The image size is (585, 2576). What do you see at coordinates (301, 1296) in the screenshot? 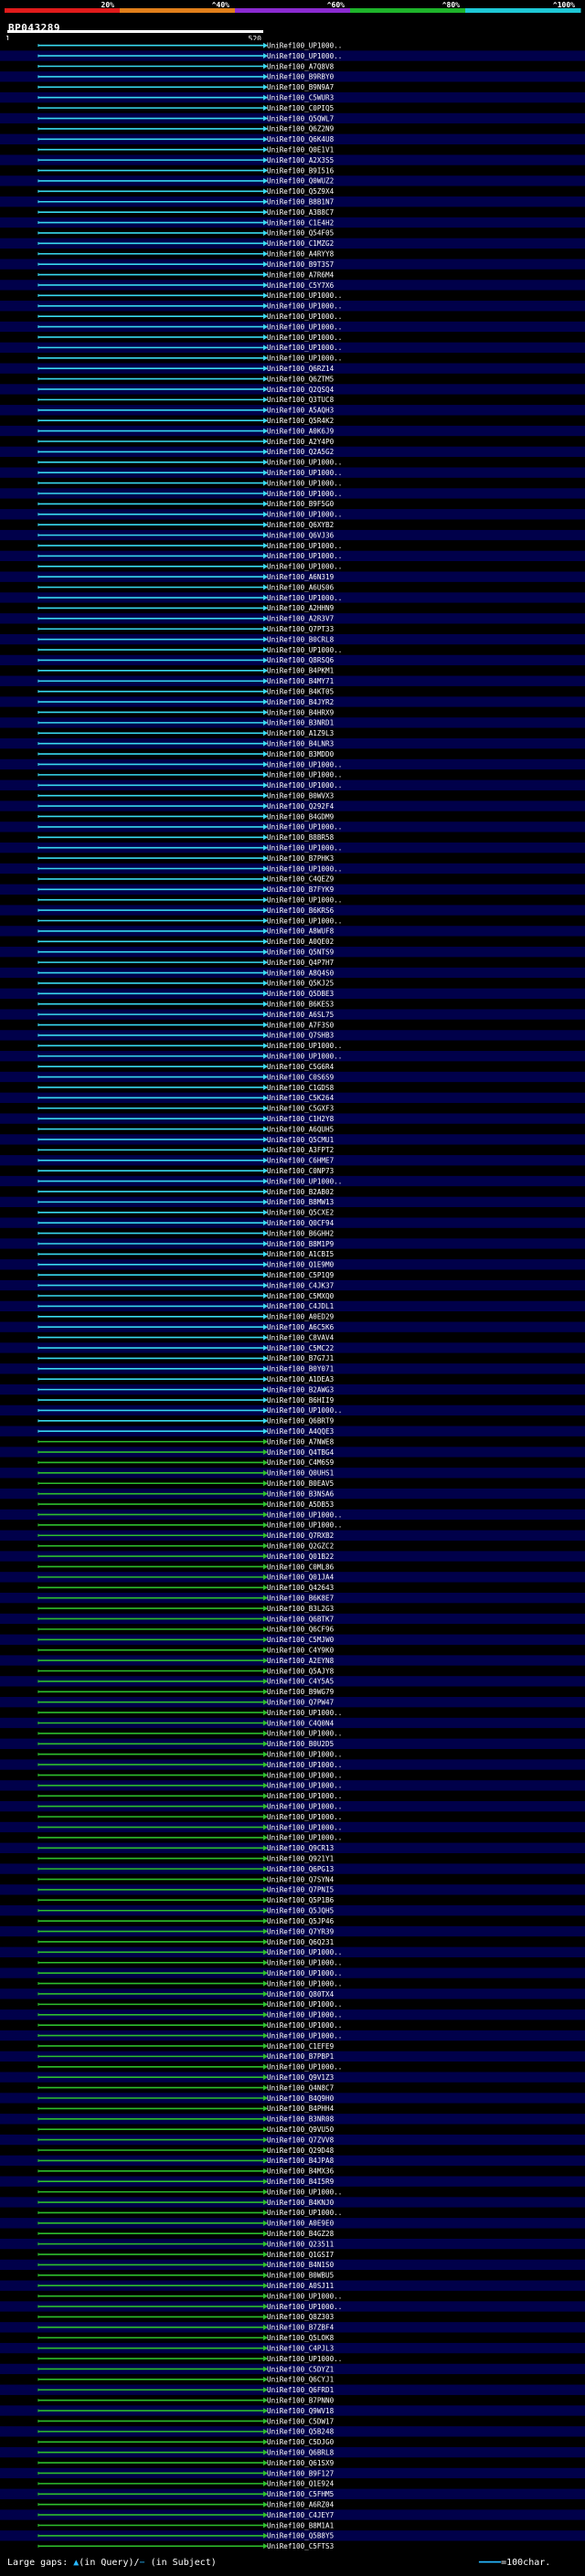
I see `hit-label: UniRef100_C5MXQ0` at bounding box center [301, 1296].